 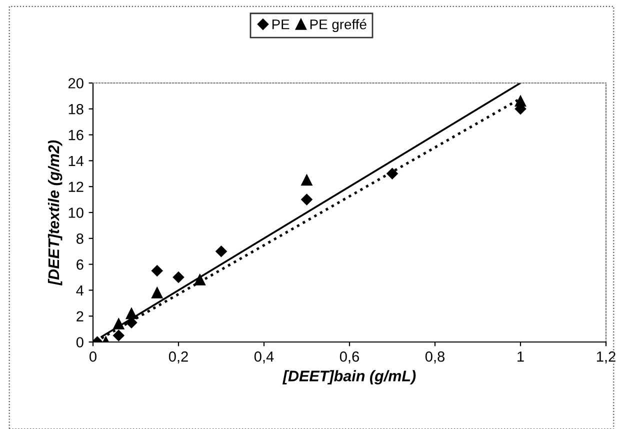 I want to click on y-tick-label: 0, so click(x=80, y=342).